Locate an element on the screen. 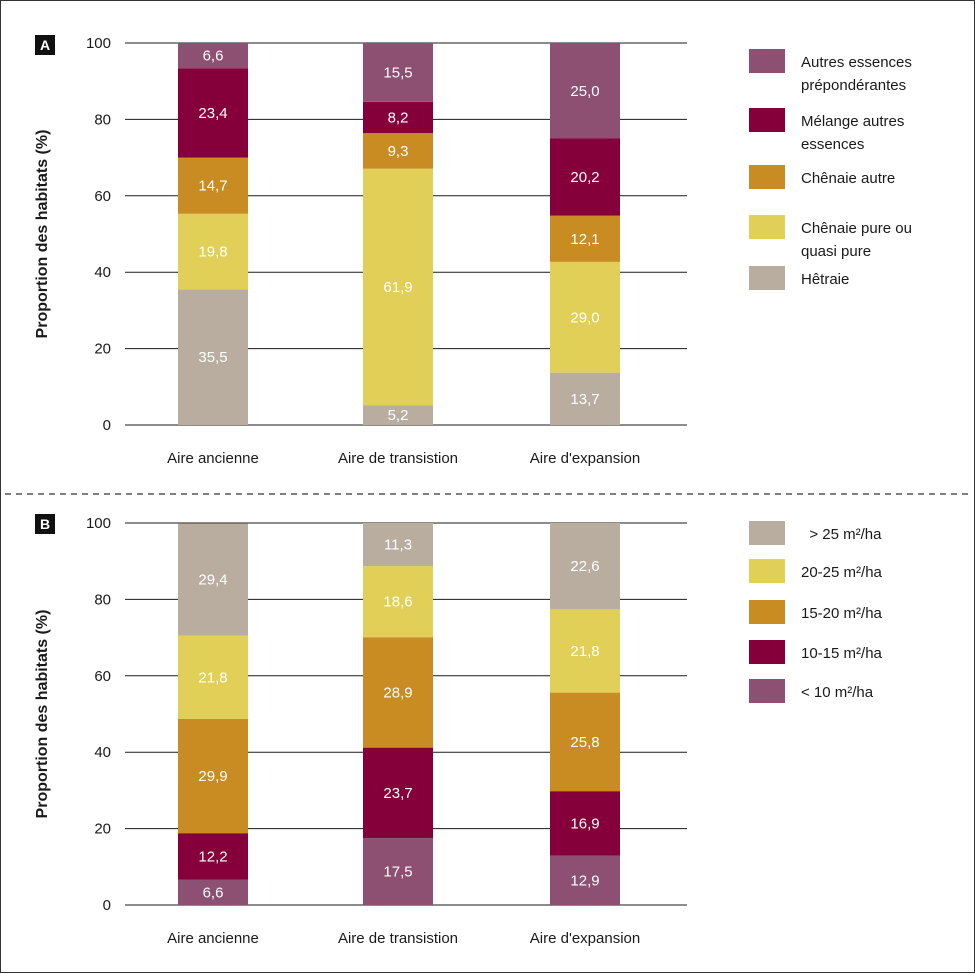 The width and height of the screenshot is (975, 974). legend-label: Chênaie autre is located at coordinates (848, 178).